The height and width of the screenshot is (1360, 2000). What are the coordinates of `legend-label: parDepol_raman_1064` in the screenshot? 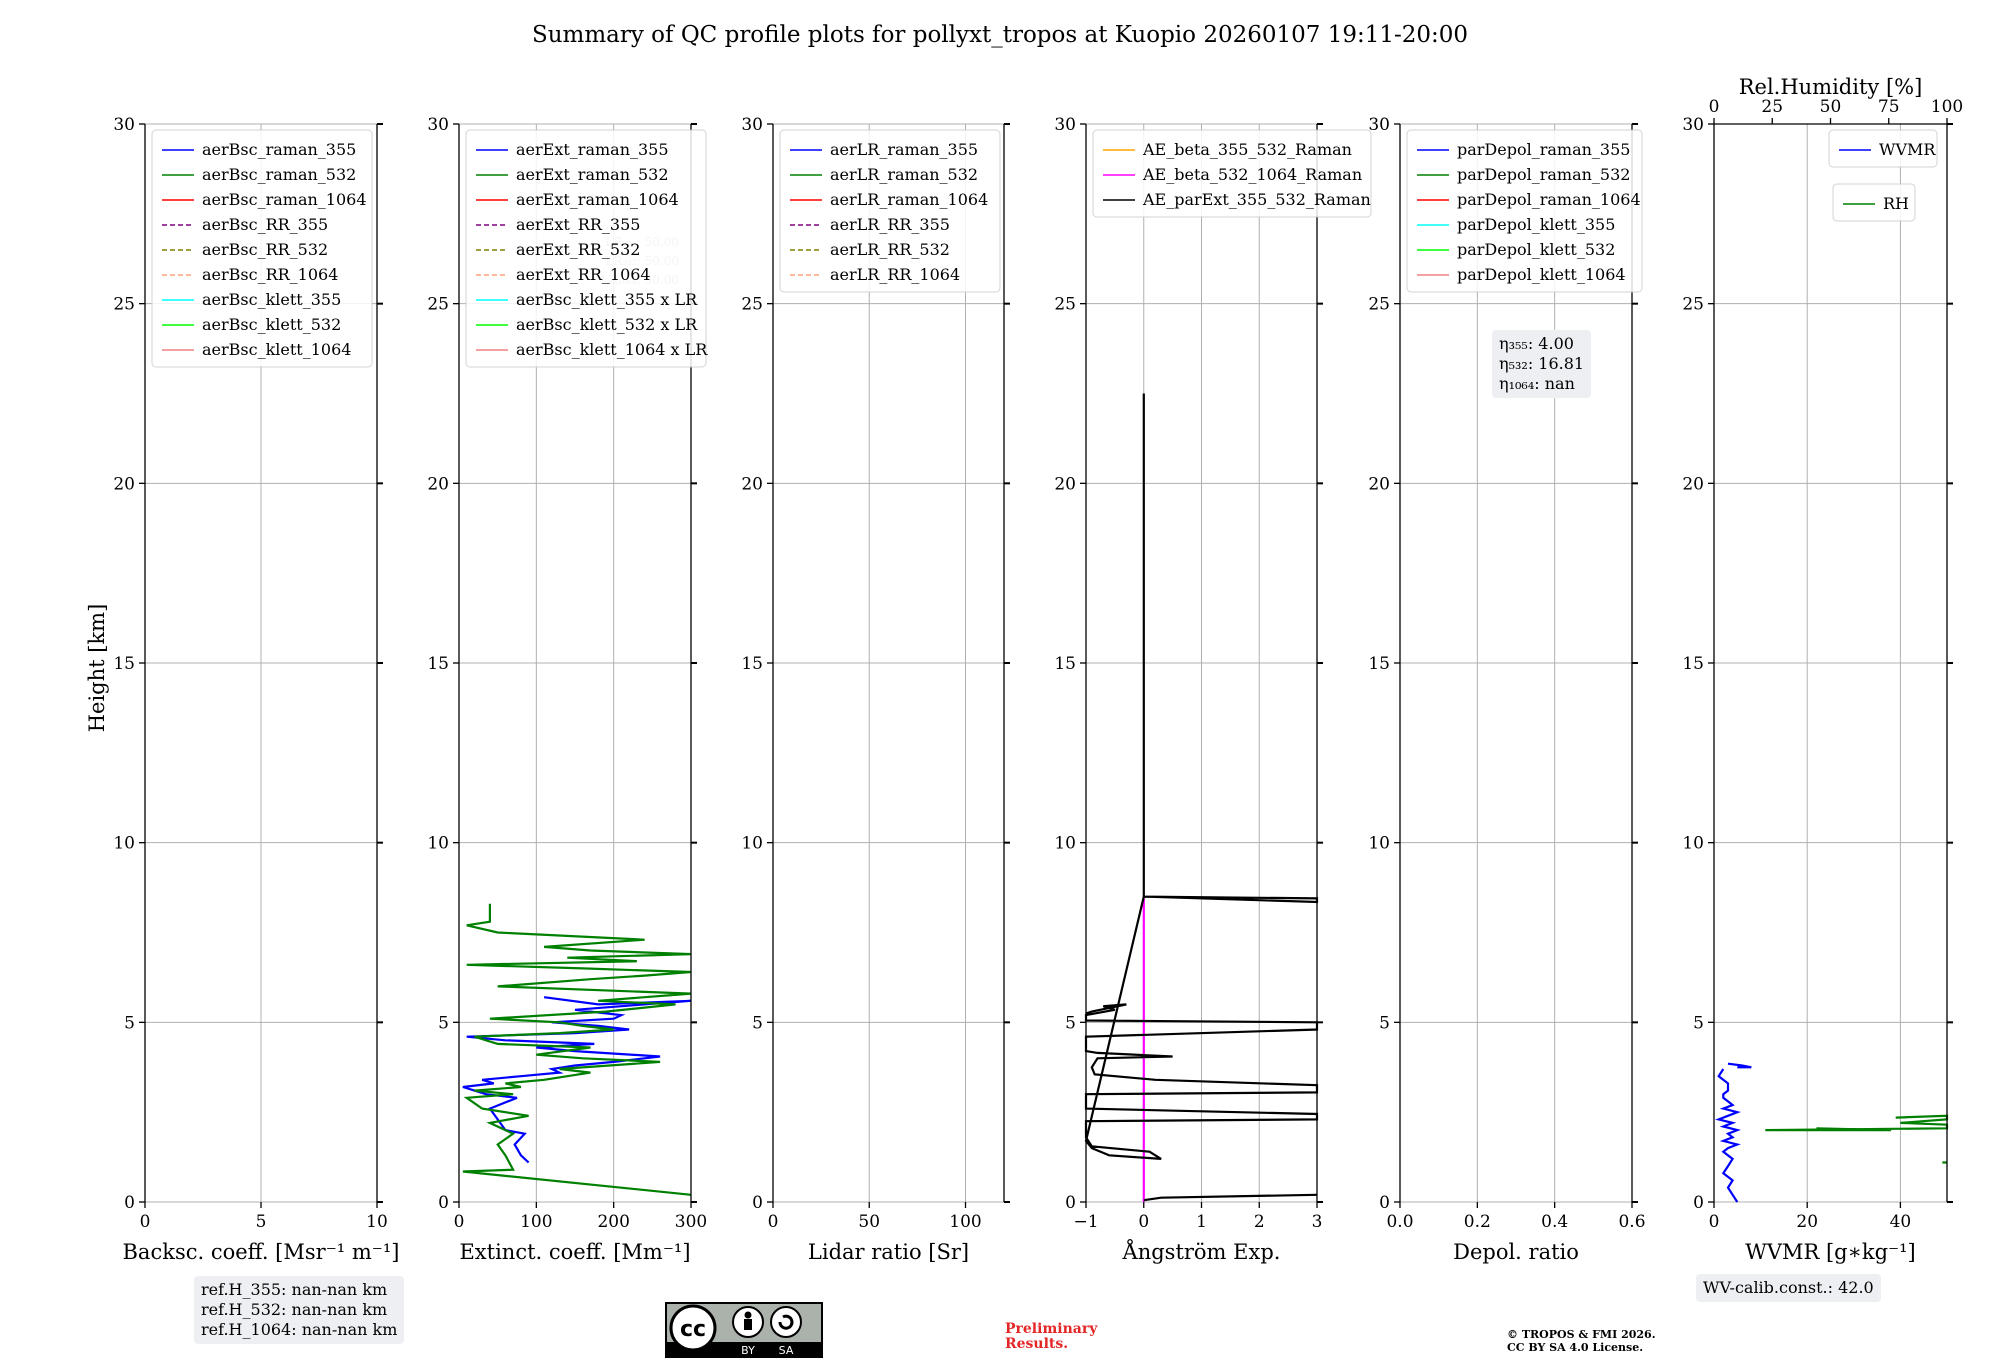 It's located at (1549, 199).